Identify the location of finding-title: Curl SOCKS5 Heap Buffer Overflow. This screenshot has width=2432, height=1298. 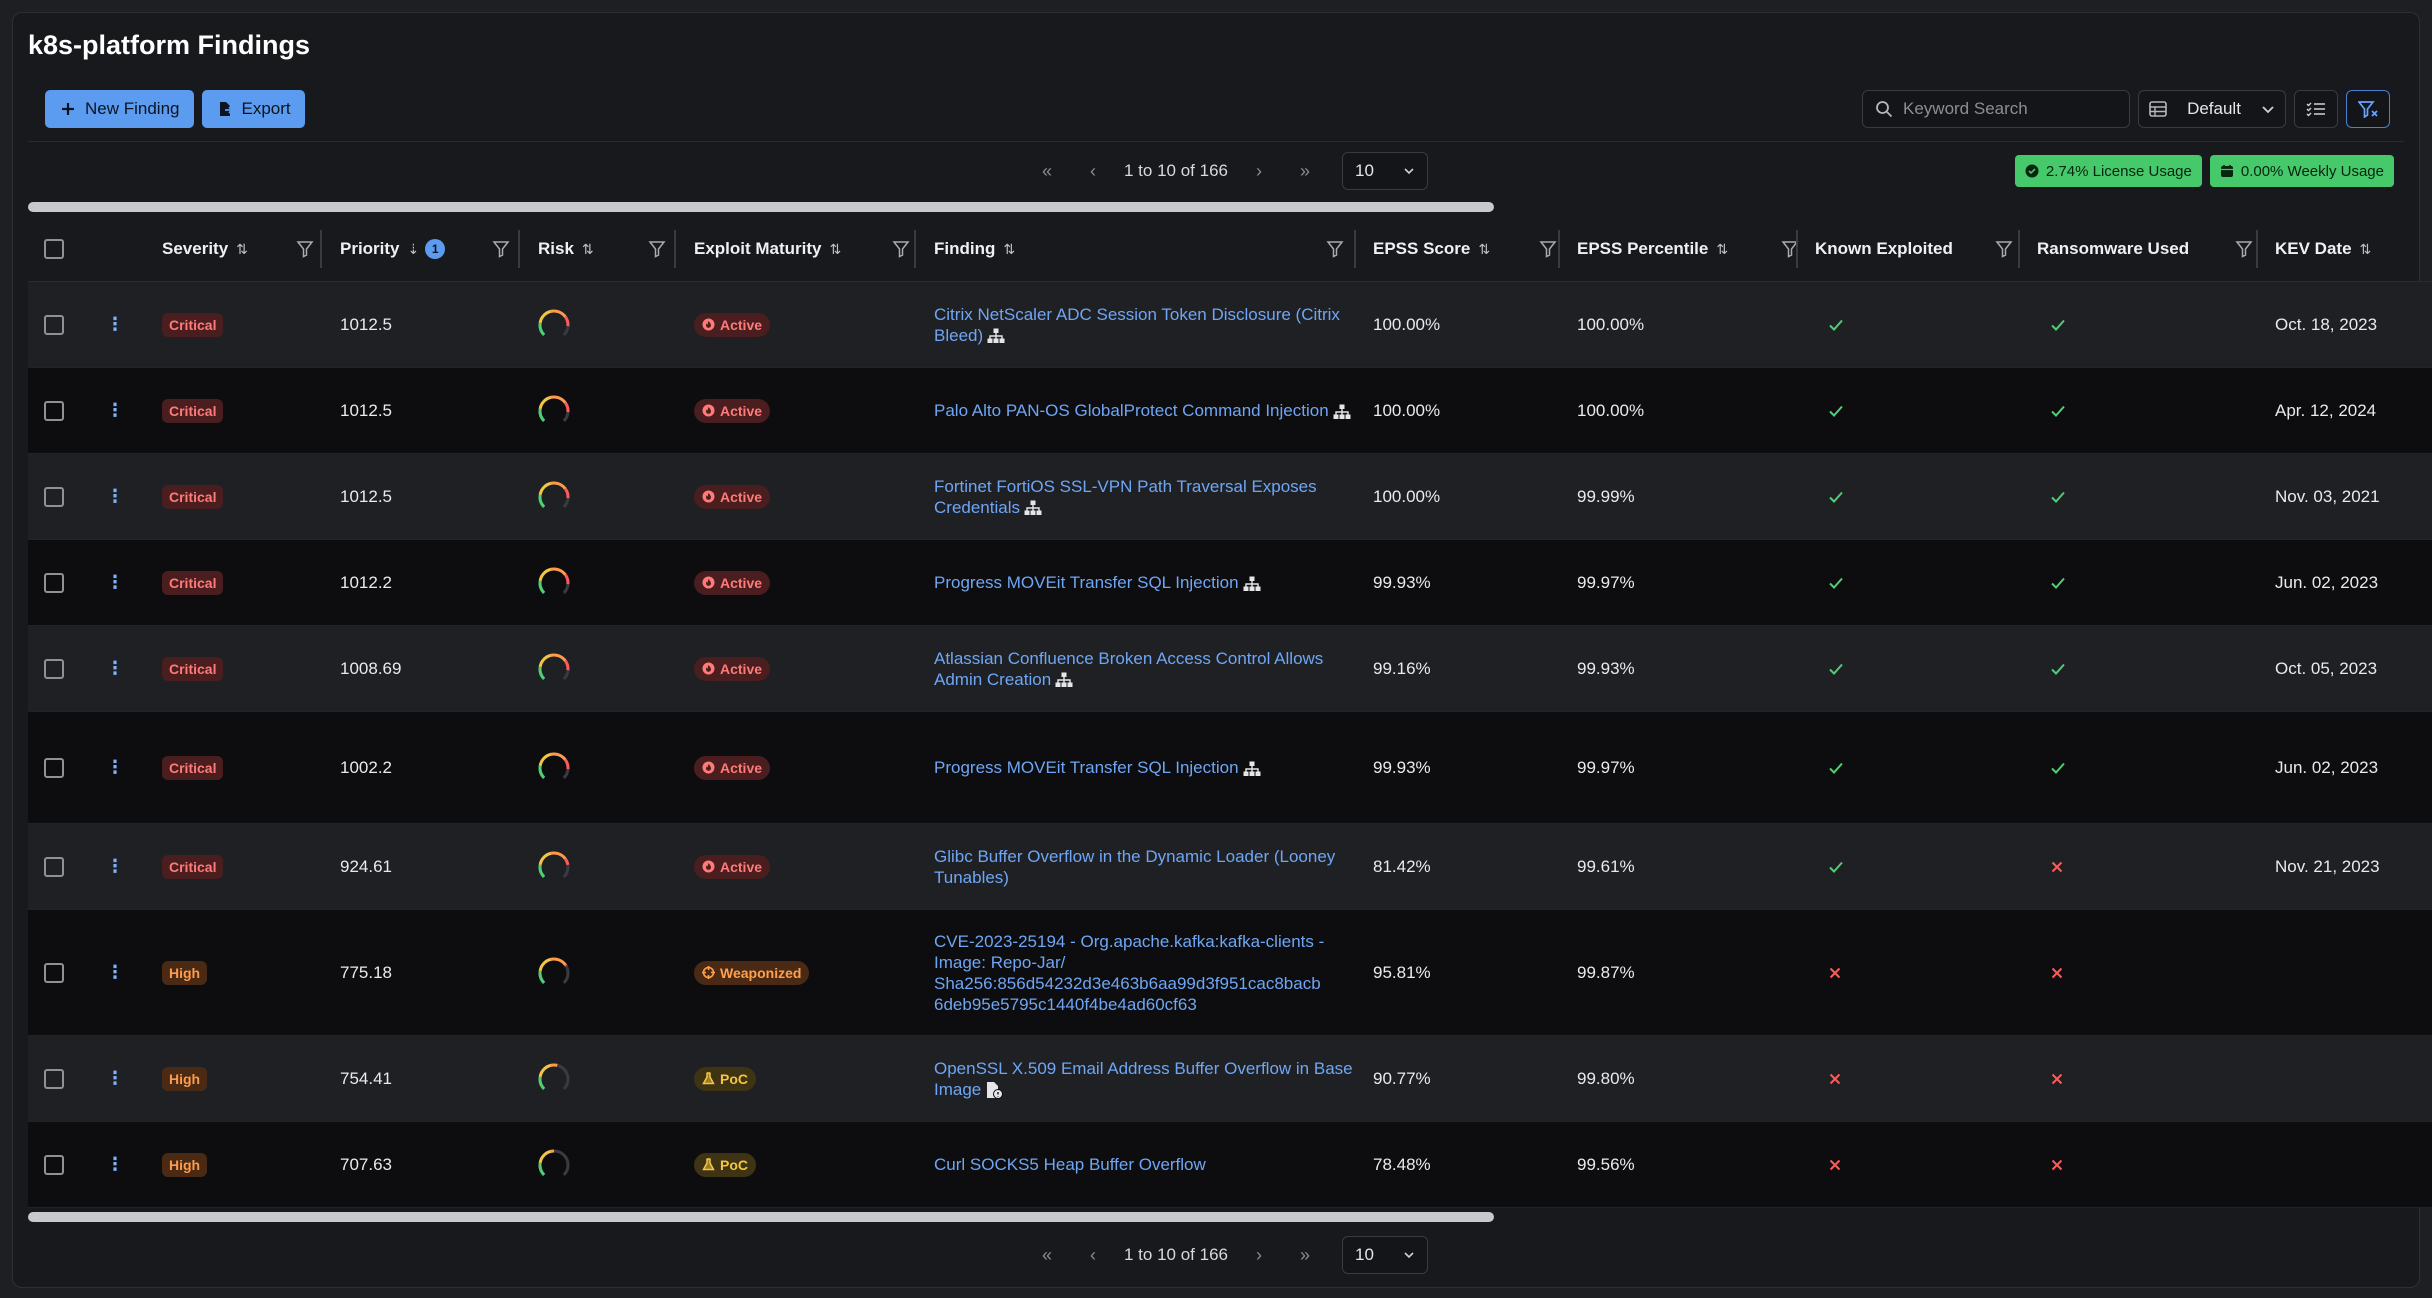
(1070, 1164).